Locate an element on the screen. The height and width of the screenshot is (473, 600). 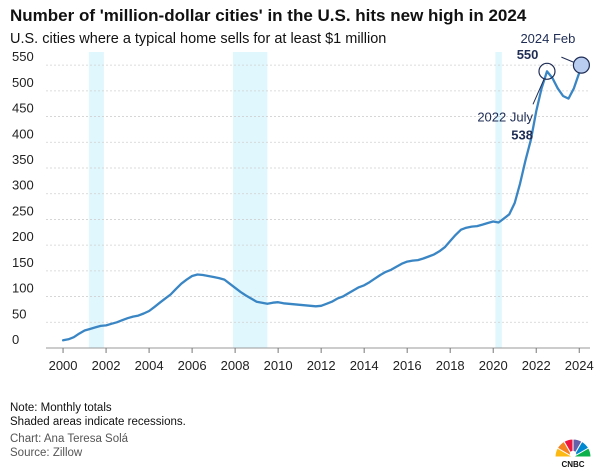
chart-source: Source: Zillow is located at coordinates (46, 453).